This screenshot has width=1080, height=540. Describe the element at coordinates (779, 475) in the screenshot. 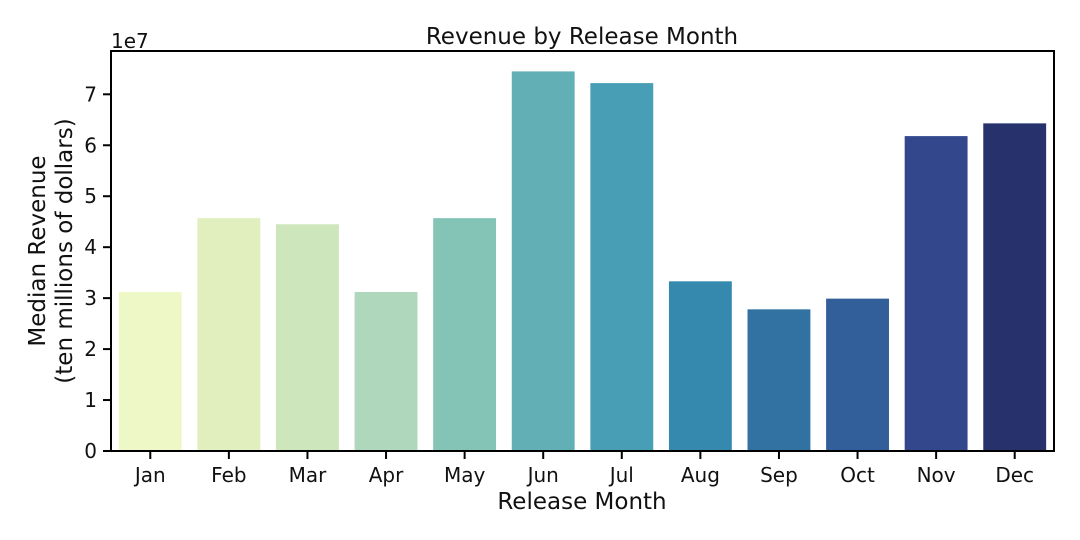

I see `x-tick-label: Sep` at that location.